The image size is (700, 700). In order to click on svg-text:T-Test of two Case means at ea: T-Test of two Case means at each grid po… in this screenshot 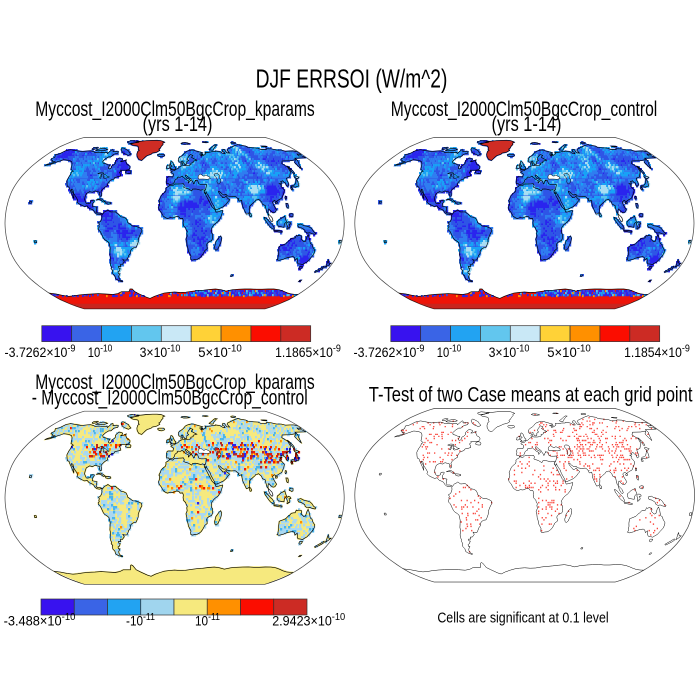, I will do `click(531, 395)`.